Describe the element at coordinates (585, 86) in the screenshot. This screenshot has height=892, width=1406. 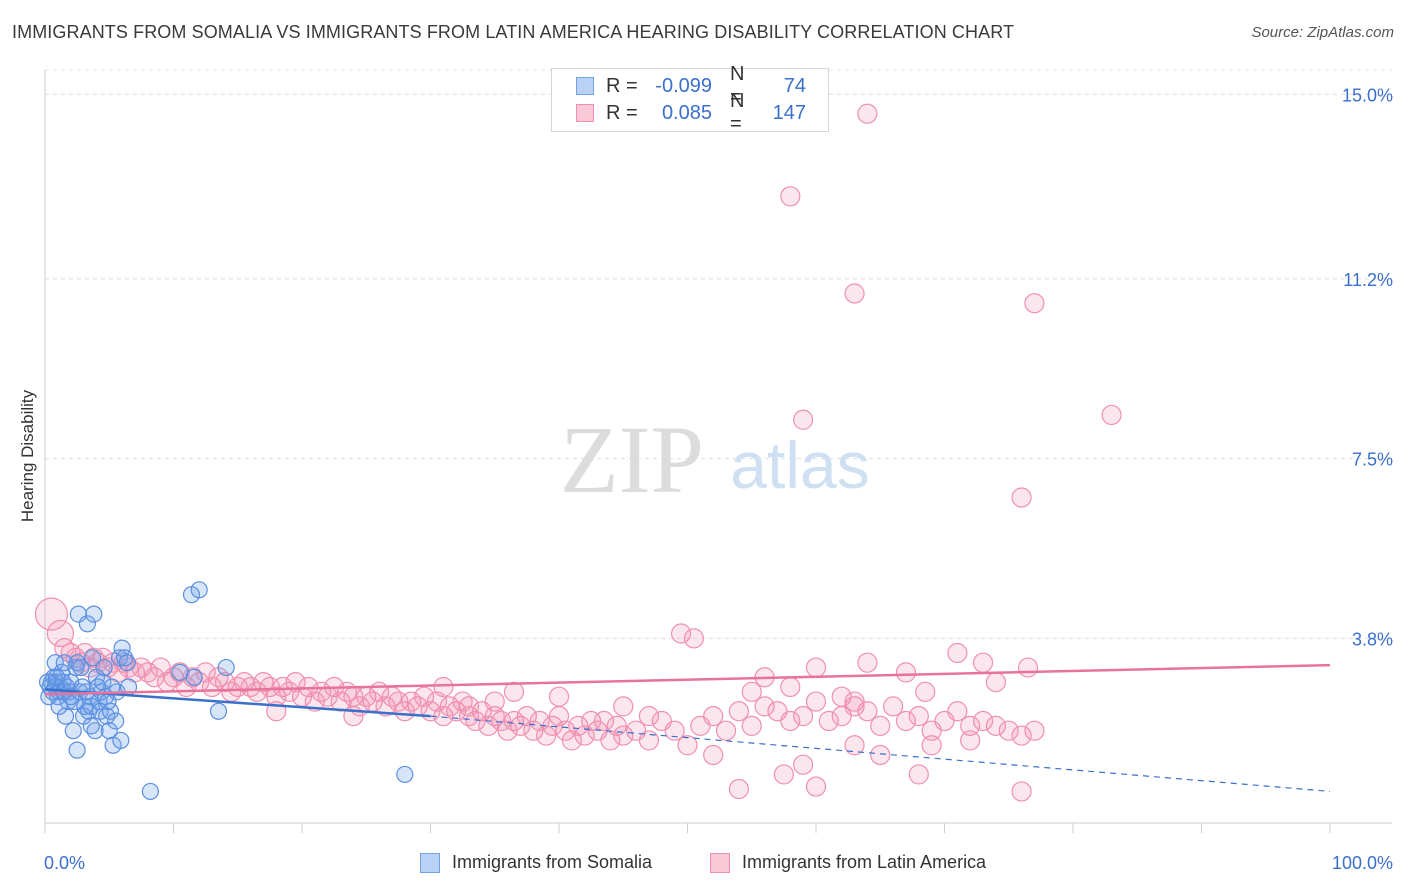
I see `somalia-swatch` at that location.